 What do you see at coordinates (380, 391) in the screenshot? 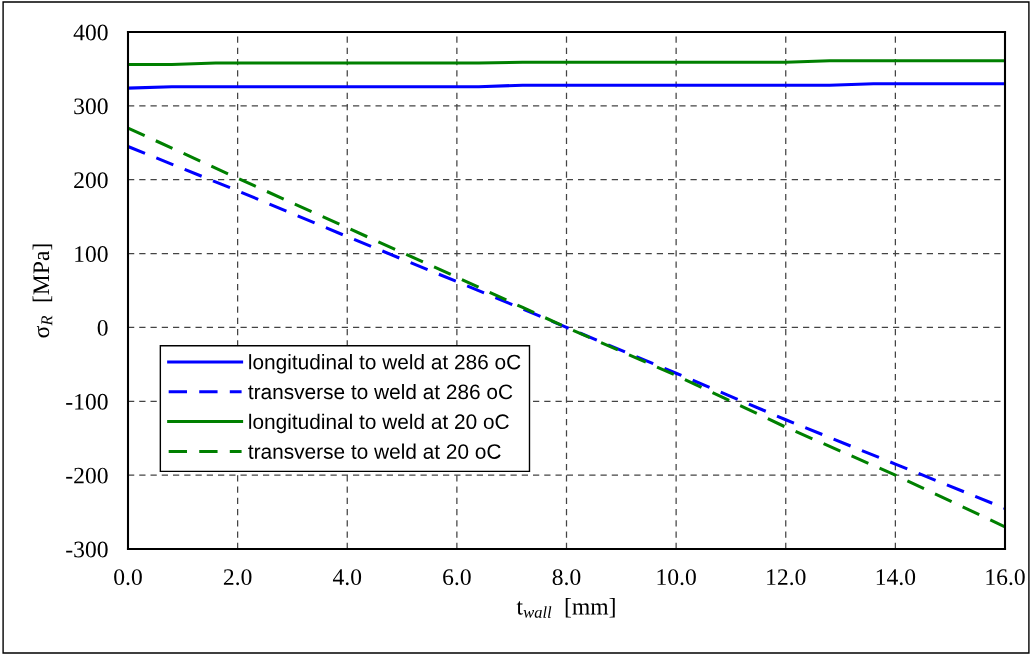
I see `legend-label: transverse to weld at 286 oC` at bounding box center [380, 391].